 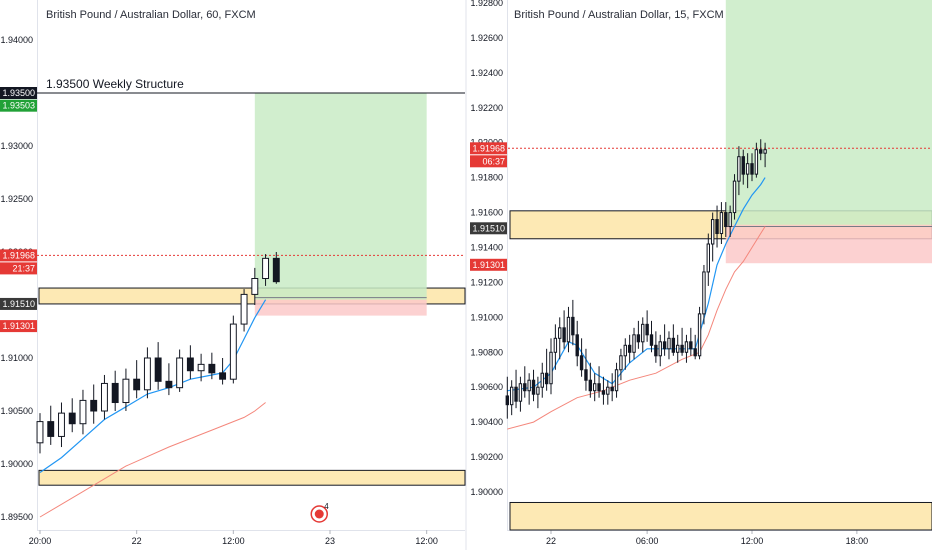 I want to click on left-stop-area, so click(x=340, y=307).